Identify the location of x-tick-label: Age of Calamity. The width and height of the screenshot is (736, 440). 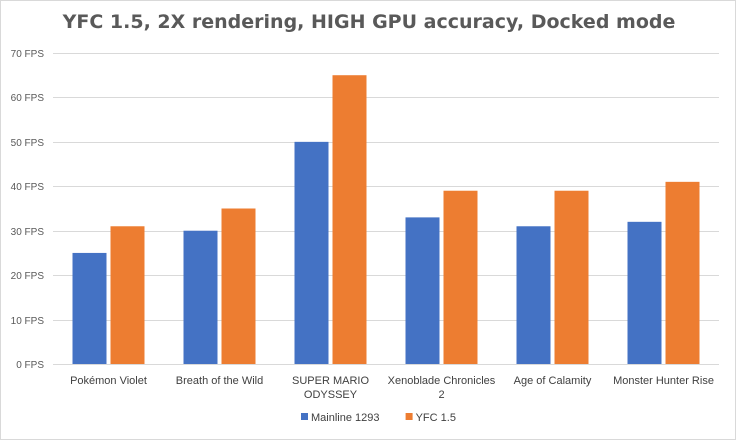
(553, 381).